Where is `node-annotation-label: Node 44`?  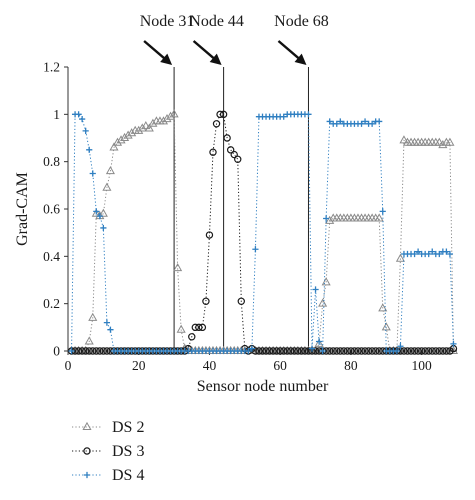
node-annotation-label: Node 44 is located at coordinates (216, 21).